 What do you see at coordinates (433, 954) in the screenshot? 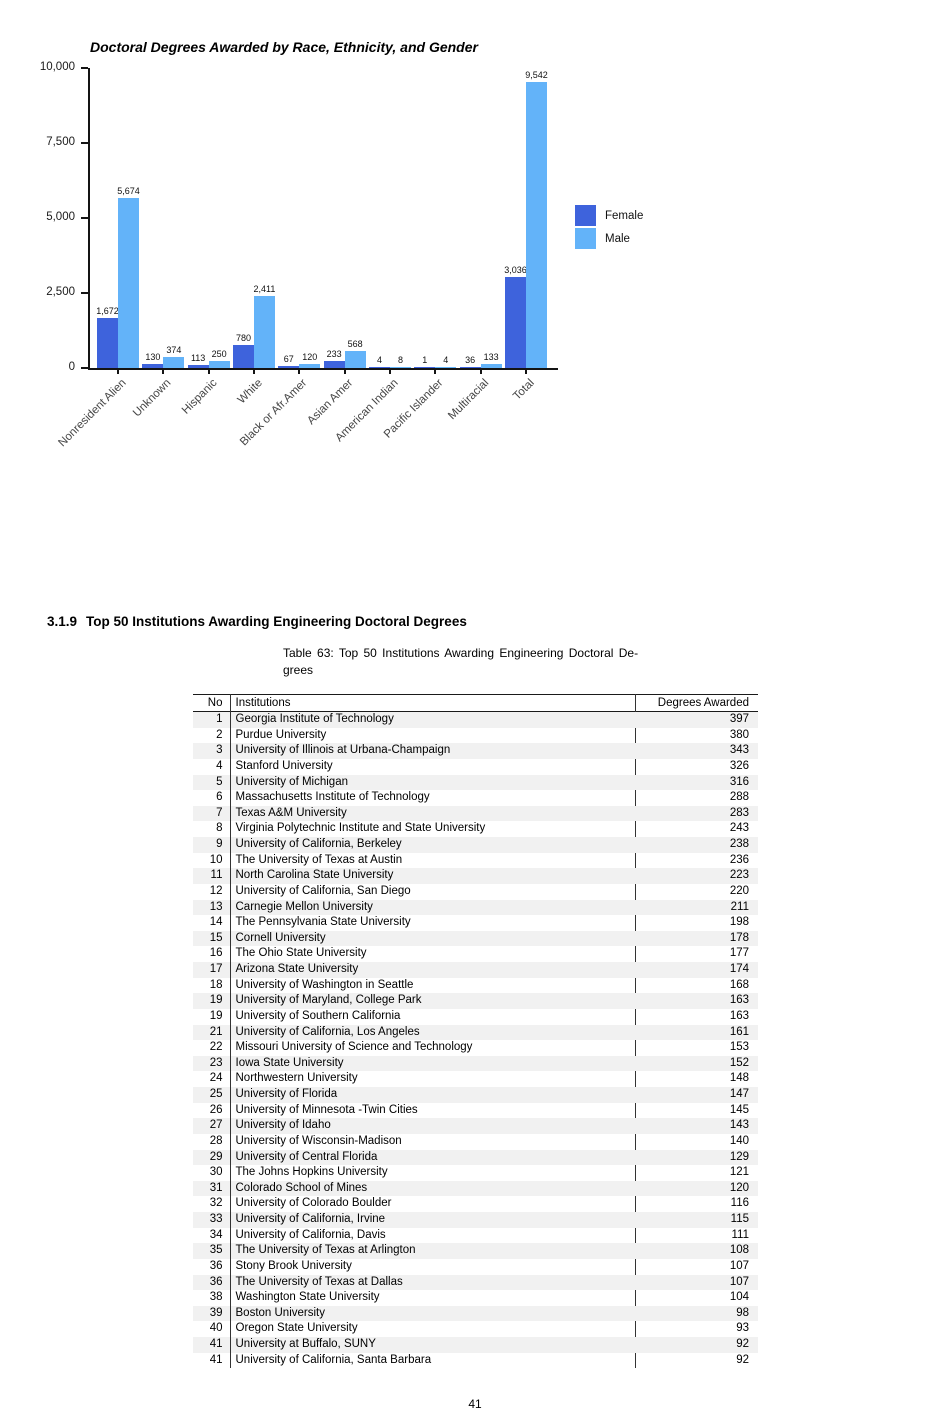
I see `cell-institution: The Ohio State University` at bounding box center [433, 954].